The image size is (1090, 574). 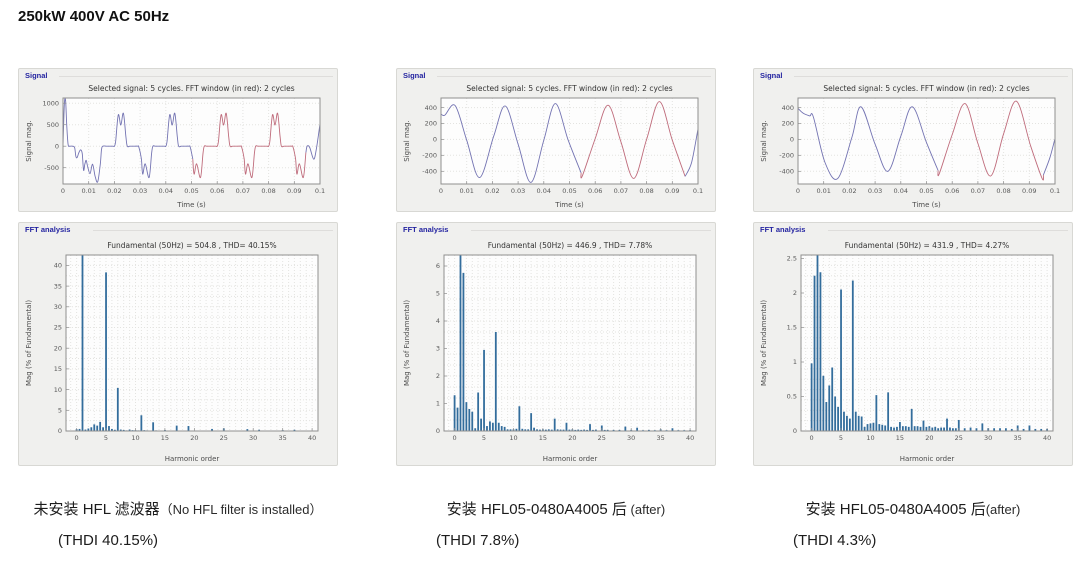 What do you see at coordinates (792, 328) in the screenshot?
I see `svg-text: 1.5` at bounding box center [792, 328].